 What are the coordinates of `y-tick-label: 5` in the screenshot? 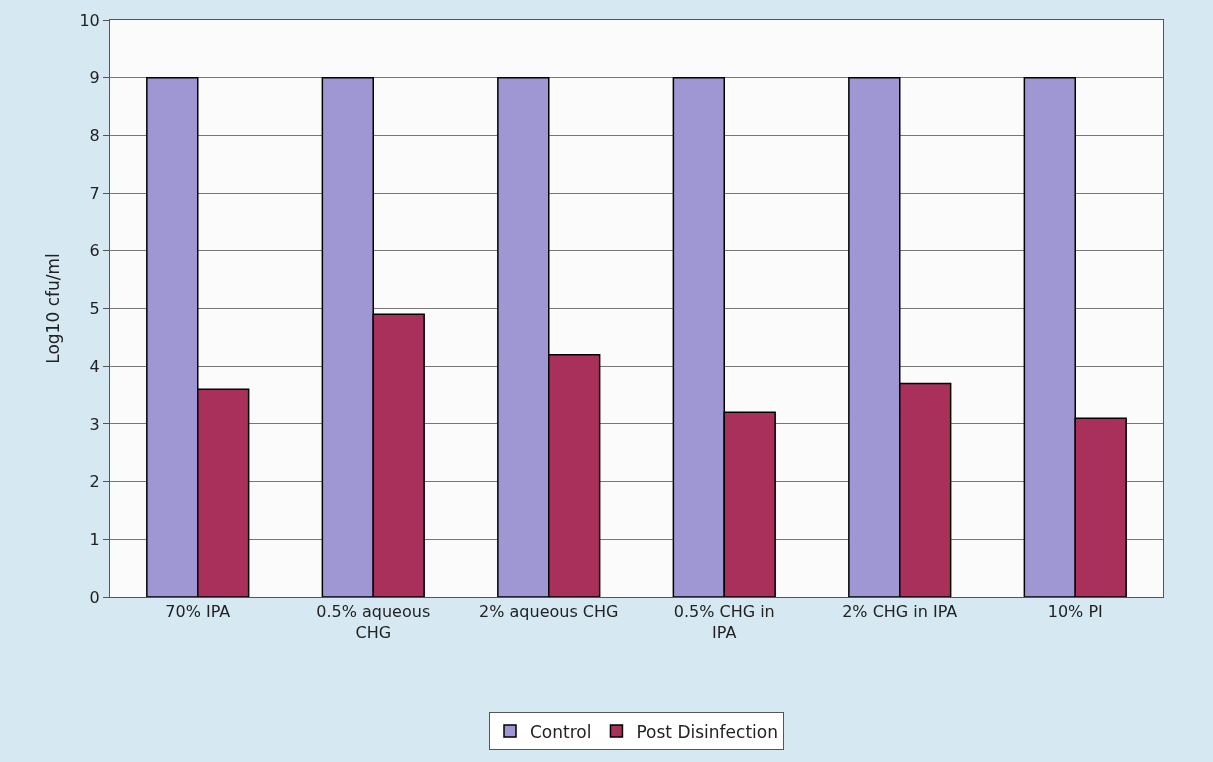 It's located at (94, 309).